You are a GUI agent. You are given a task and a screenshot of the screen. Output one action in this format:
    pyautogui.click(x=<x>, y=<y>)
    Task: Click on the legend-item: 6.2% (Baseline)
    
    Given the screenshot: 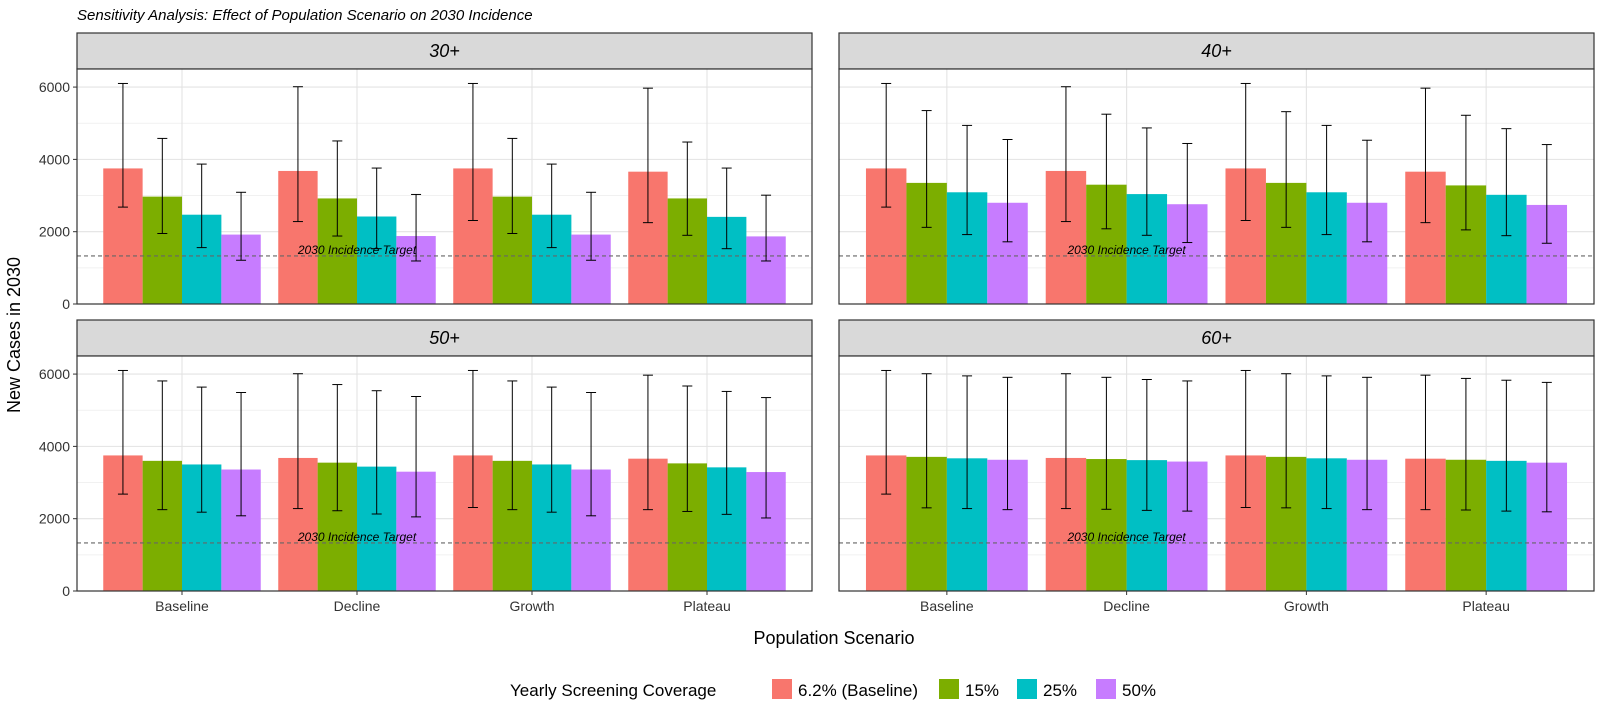 What is the action you would take?
    pyautogui.click(x=845, y=689)
    